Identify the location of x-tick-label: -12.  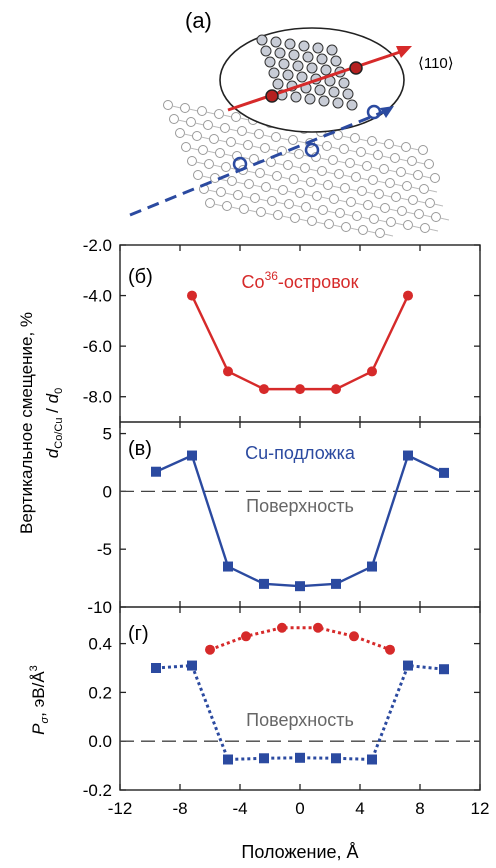
(120, 808).